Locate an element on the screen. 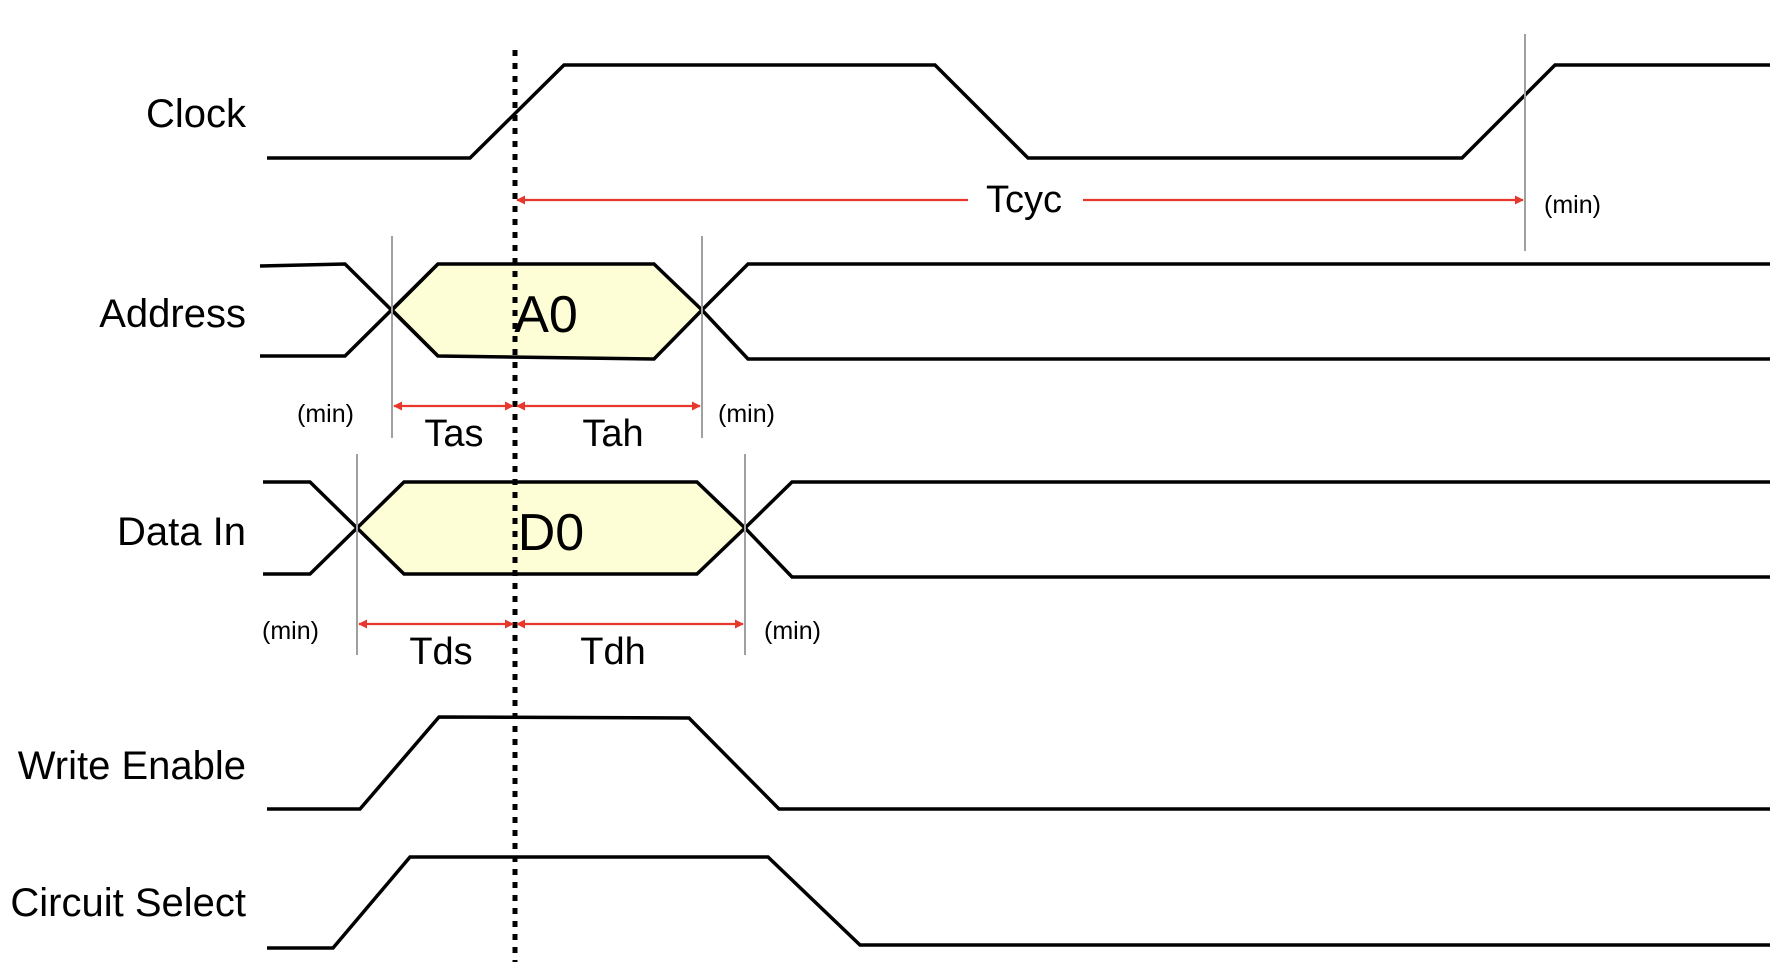  tds-label: Tds is located at coordinates (440, 652).